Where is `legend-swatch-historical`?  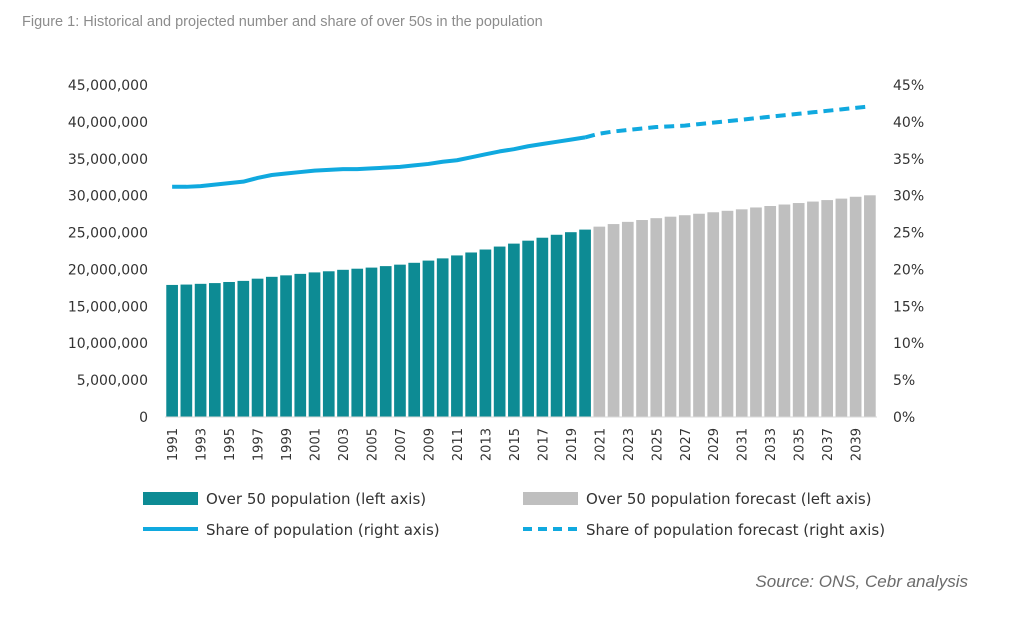 legend-swatch-historical is located at coordinates (170, 498).